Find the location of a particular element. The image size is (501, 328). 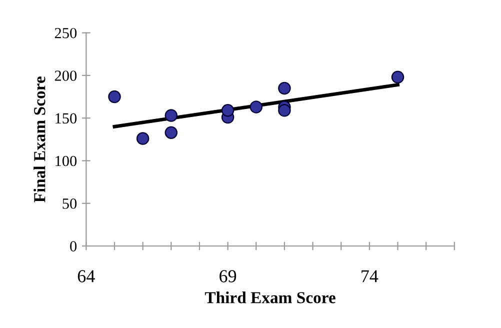

x-tick-label: 74 is located at coordinates (370, 276).